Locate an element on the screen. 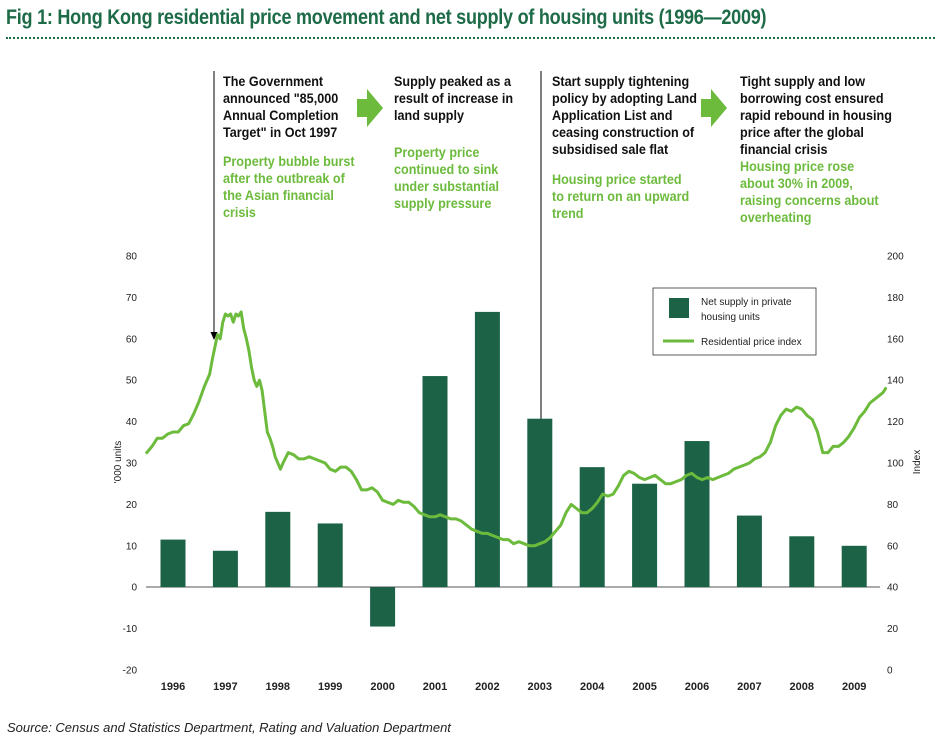 Image resolution: width=941 pixels, height=747 pixels. year-label-1996: 1996 is located at coordinates (173, 687).